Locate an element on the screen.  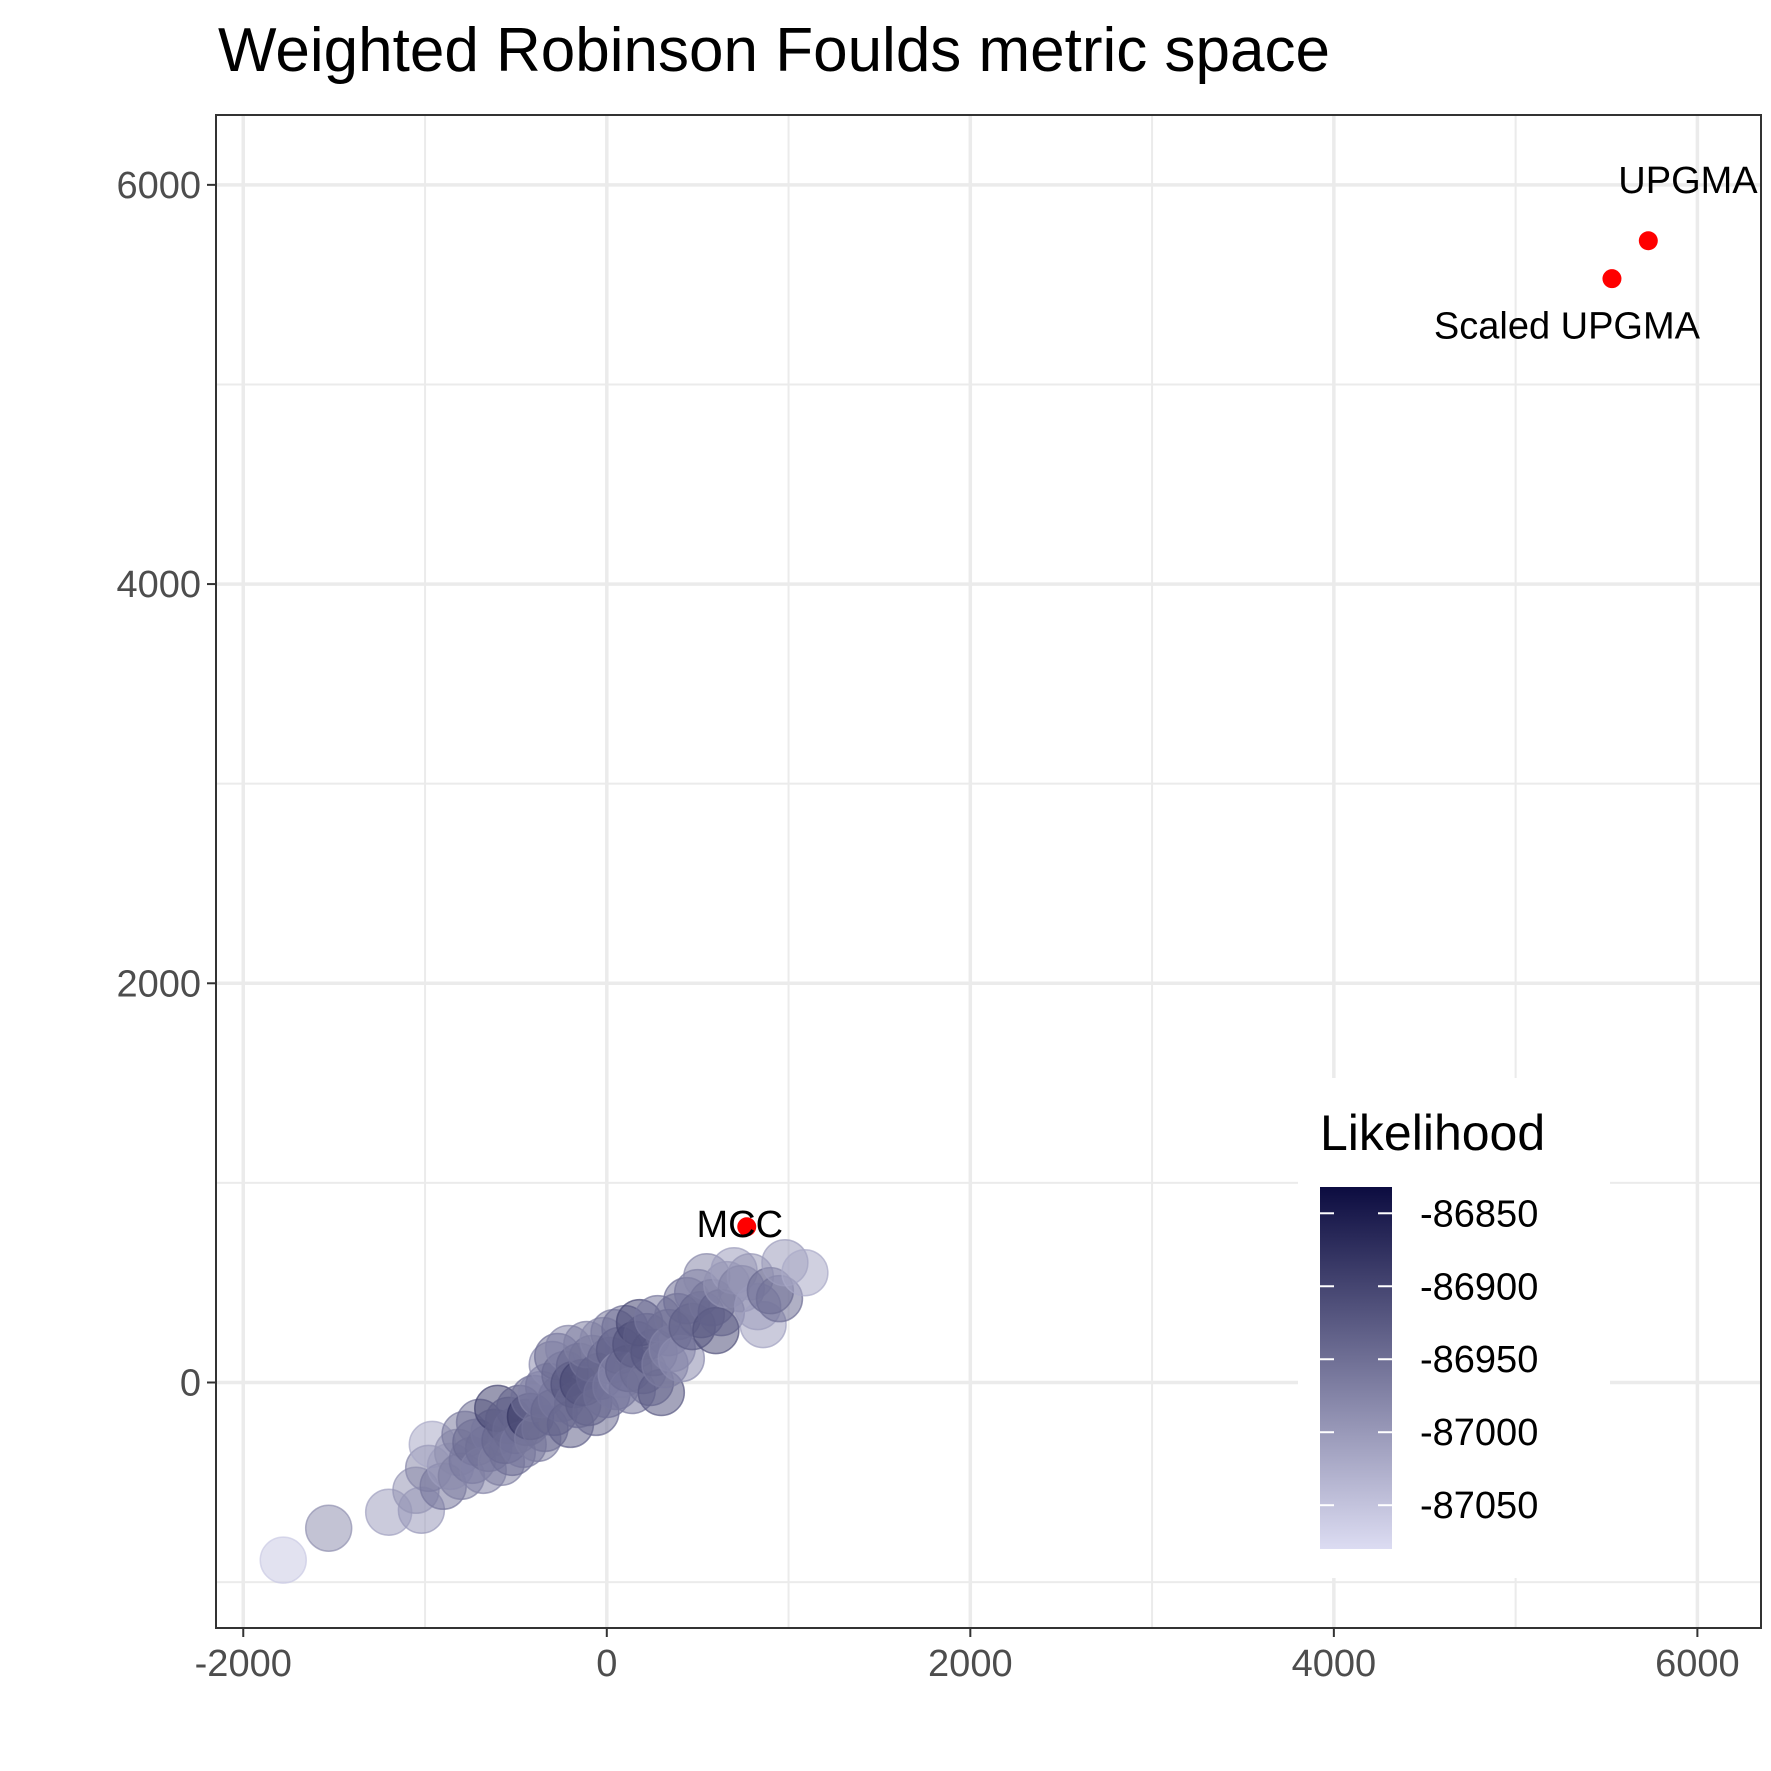
x-tick-label: 2000 is located at coordinates (970, 1664).